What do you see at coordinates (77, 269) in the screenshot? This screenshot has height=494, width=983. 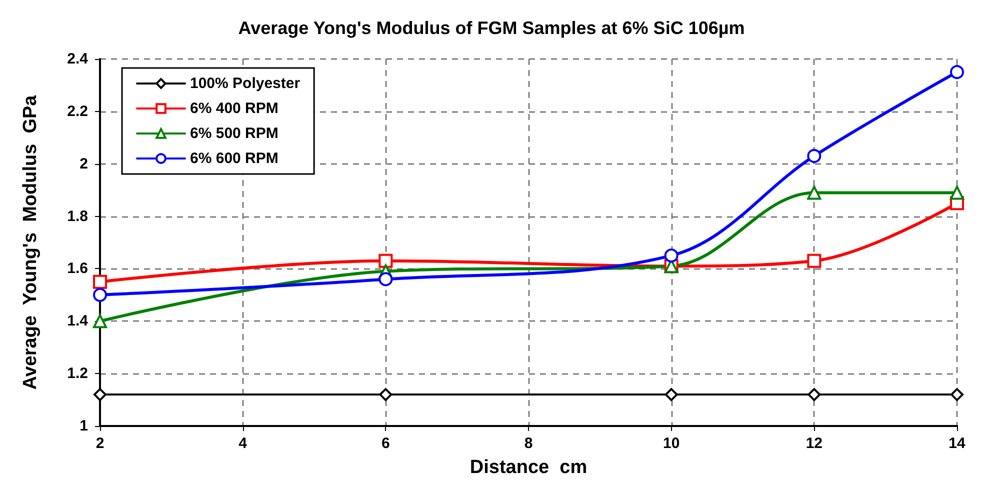 I see `y-tick-label: 1.6` at bounding box center [77, 269].